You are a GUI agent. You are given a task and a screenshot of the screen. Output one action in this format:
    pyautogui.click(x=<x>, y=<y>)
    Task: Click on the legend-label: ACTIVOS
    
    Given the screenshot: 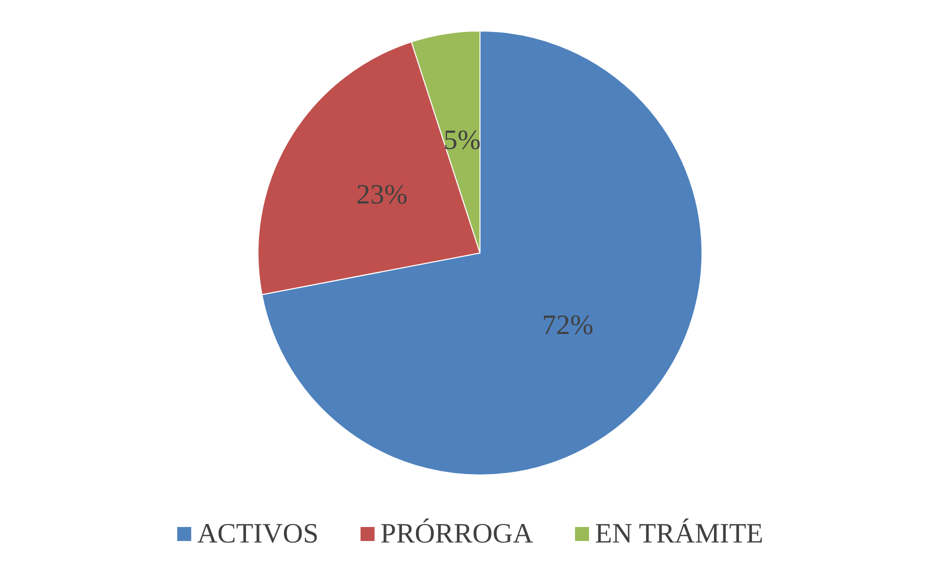 What is the action you would take?
    pyautogui.click(x=258, y=534)
    